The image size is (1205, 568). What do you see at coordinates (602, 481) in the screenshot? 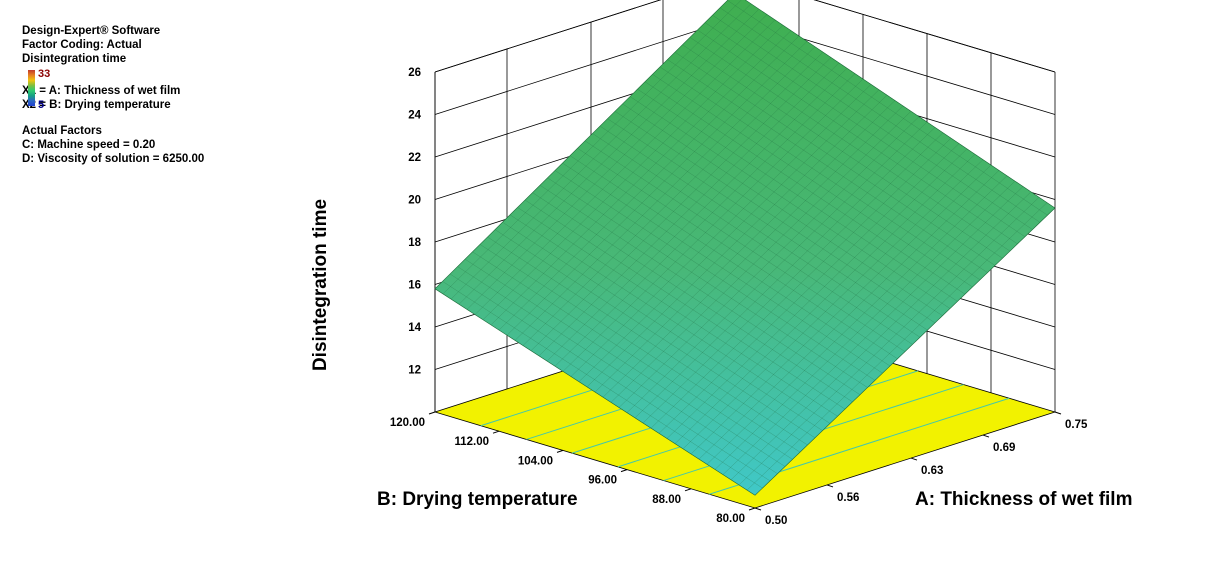
I see `y-tick-label: 96.00` at bounding box center [602, 481].